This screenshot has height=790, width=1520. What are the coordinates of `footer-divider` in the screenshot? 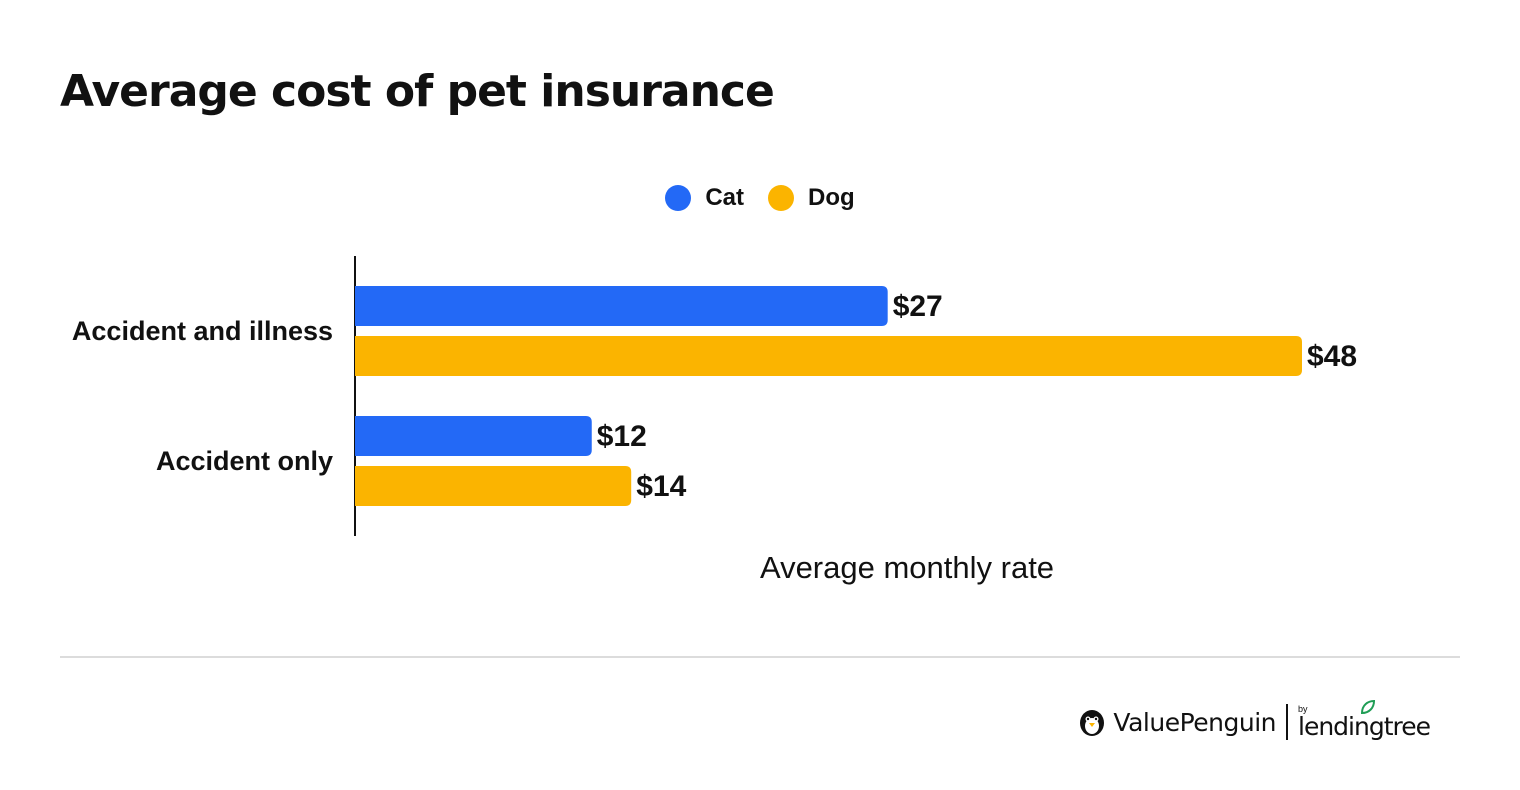 It's located at (760, 657).